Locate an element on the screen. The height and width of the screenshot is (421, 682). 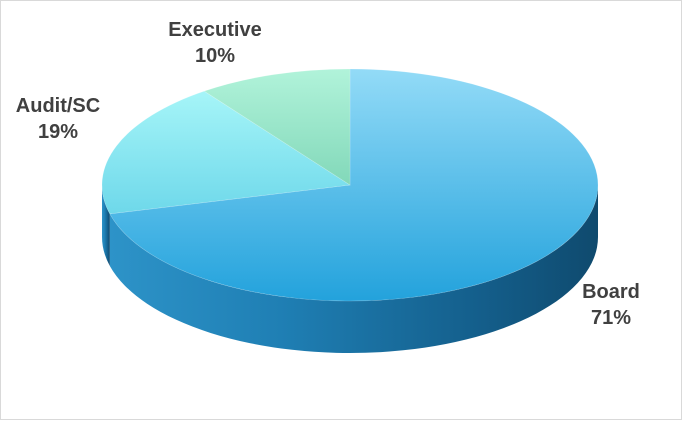
audit-sc-percent-label: 19% is located at coordinates (58, 132).